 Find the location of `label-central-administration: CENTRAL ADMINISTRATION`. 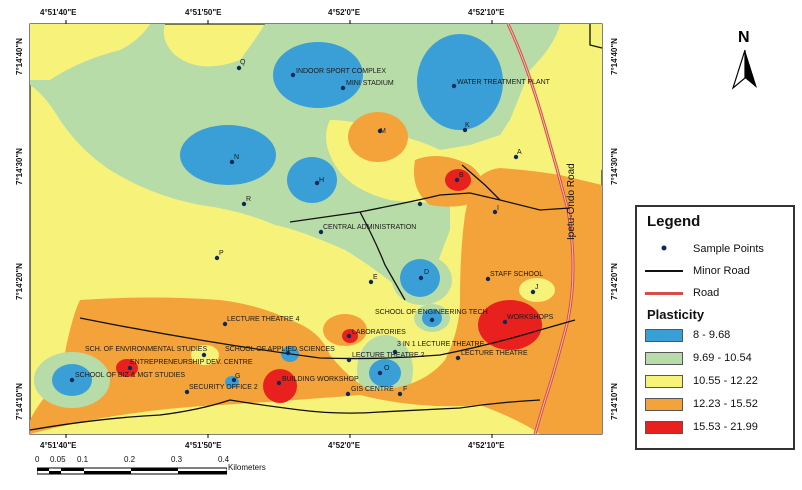

label-central-administration: CENTRAL ADMINISTRATION is located at coordinates (369, 227).